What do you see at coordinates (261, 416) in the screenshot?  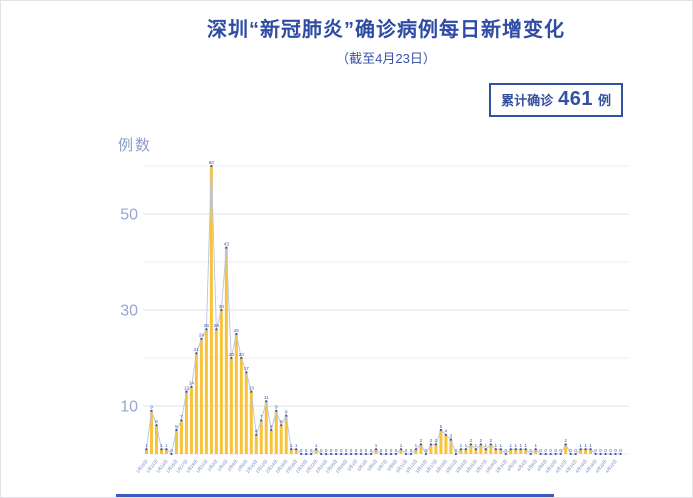 I see `value-label: 7` at bounding box center [261, 416].